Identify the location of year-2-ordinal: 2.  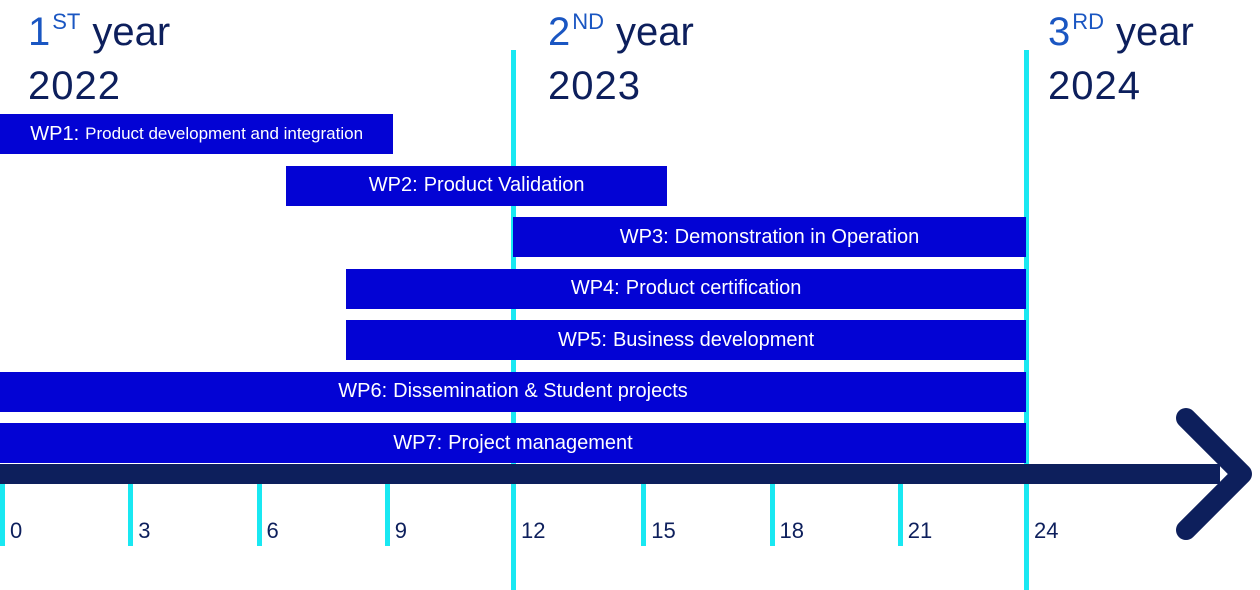
(559, 32).